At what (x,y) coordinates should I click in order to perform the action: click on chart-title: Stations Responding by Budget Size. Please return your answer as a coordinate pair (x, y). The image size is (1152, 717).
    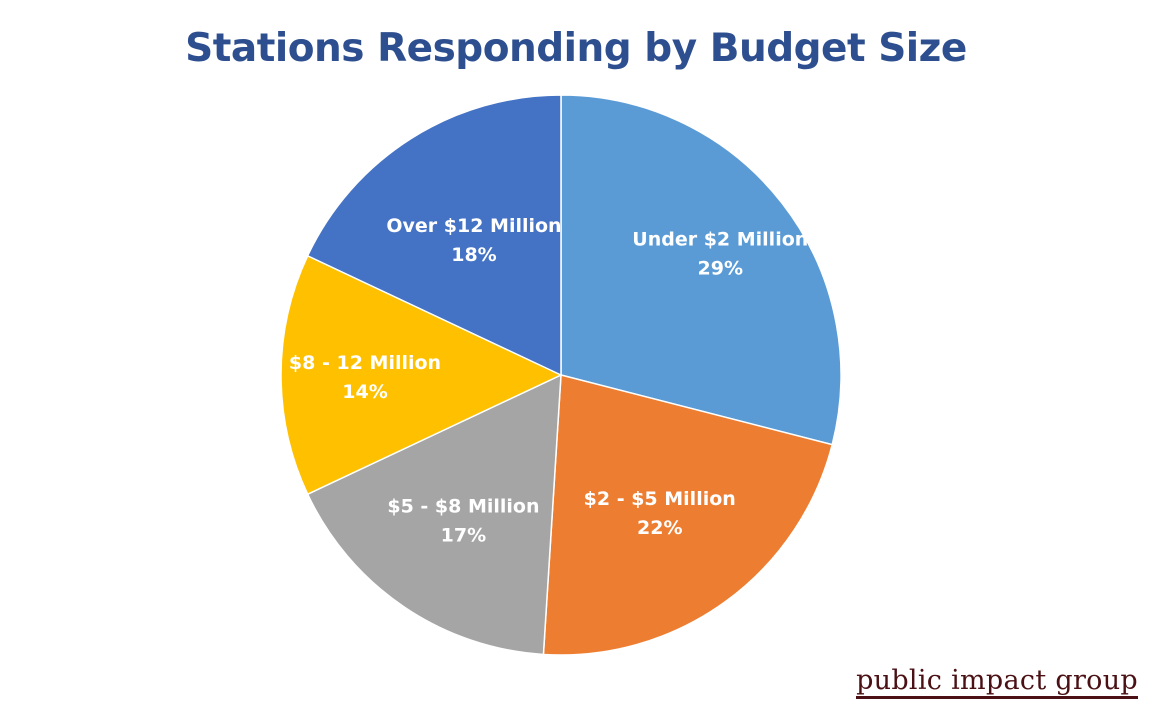
    Looking at the image, I should click on (576, 48).